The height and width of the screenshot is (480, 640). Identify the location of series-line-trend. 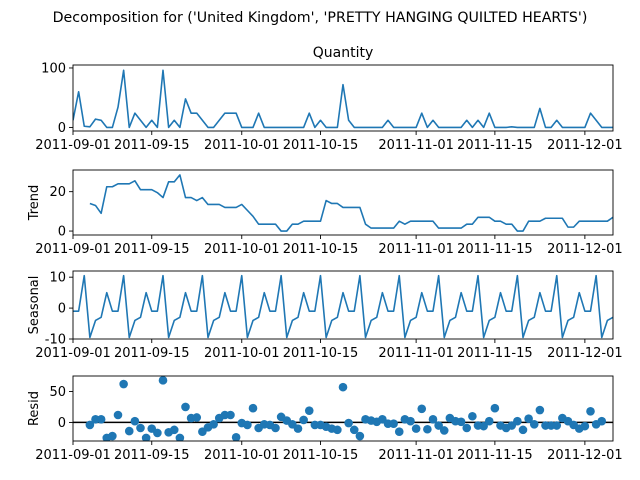
(351, 203).